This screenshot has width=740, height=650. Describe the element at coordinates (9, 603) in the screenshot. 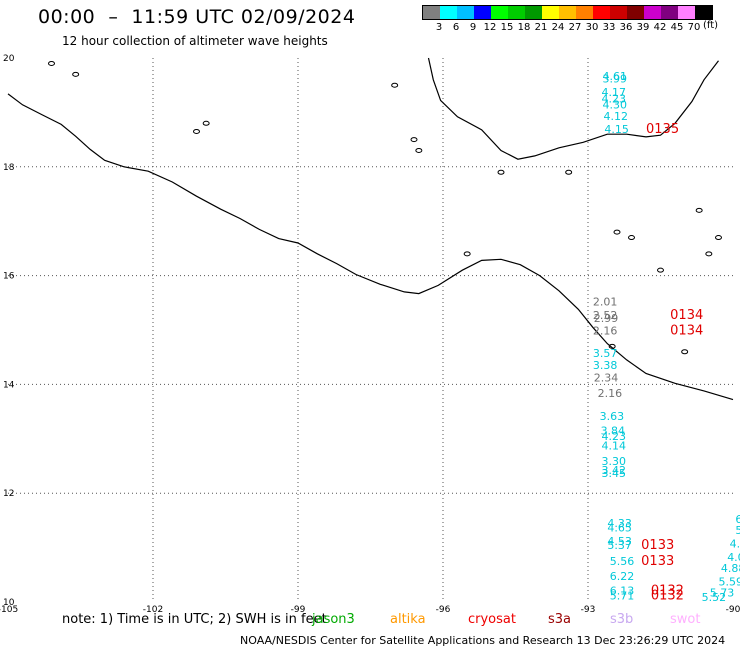

I see `lat-tick-label: 10` at that location.